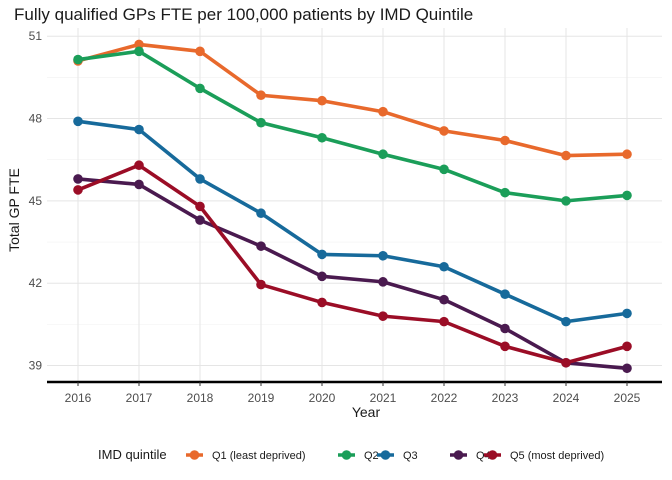 This screenshot has width=672, height=480. Describe the element at coordinates (366, 412) in the screenshot. I see `x-axis-title: Year` at that location.